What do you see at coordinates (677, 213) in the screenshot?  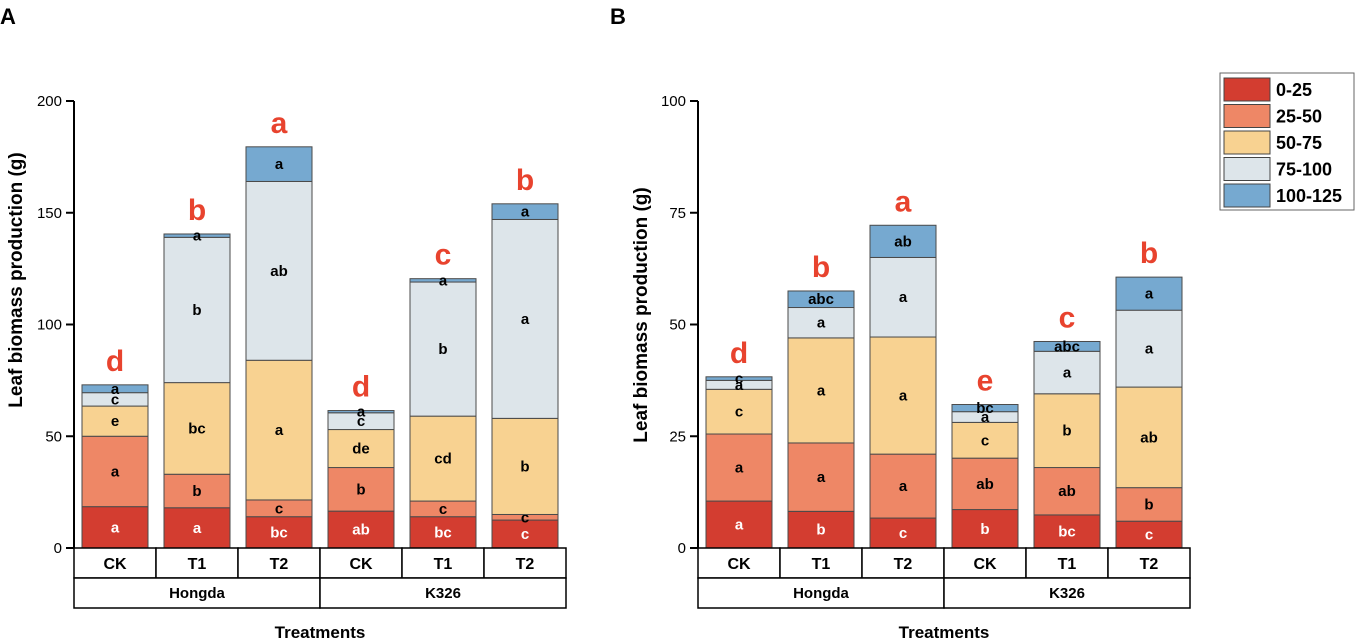 I see `y-tick-label: 75` at bounding box center [677, 213].